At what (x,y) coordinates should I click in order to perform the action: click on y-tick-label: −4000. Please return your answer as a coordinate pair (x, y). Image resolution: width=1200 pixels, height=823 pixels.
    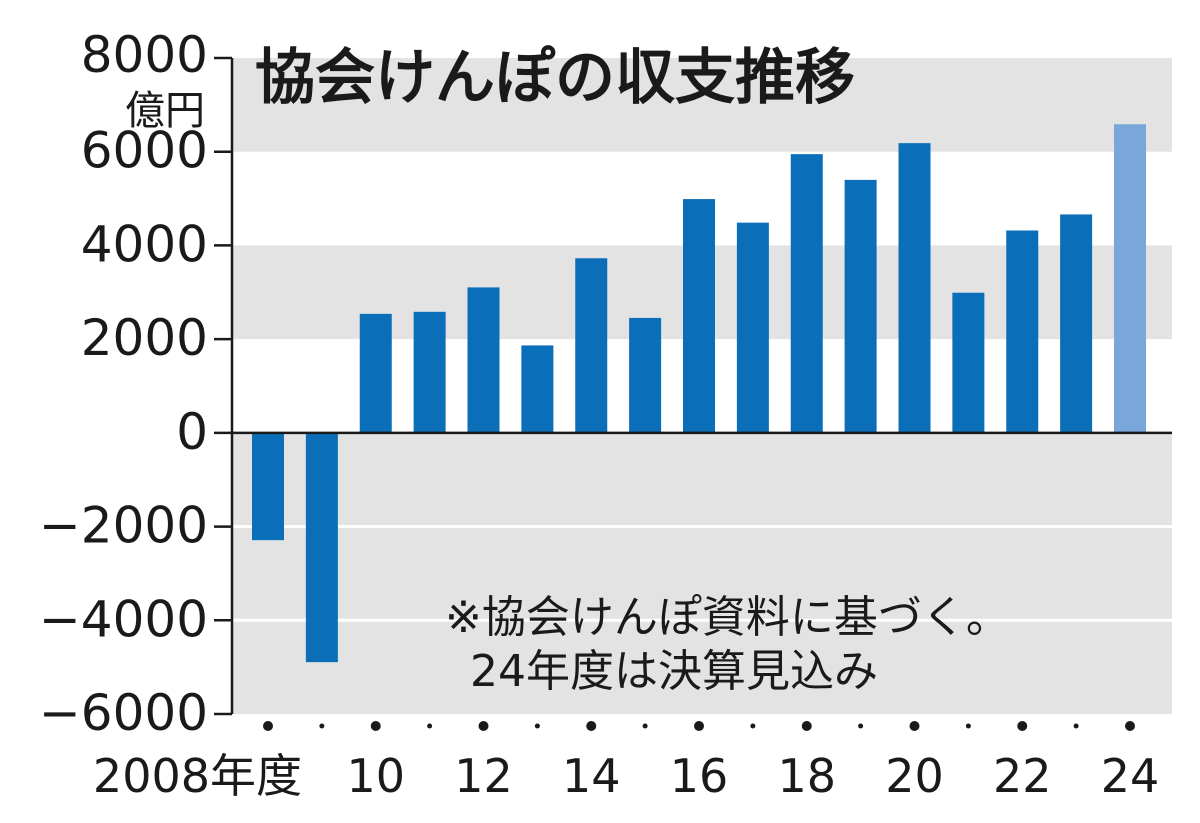
    Looking at the image, I should click on (123, 619).